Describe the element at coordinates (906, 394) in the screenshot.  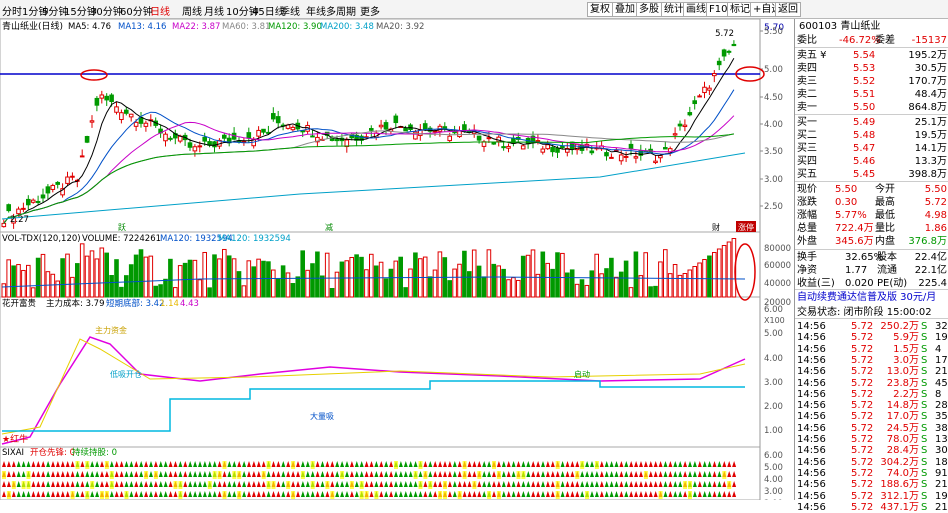
I see `quote-cell: 2.2万` at that location.